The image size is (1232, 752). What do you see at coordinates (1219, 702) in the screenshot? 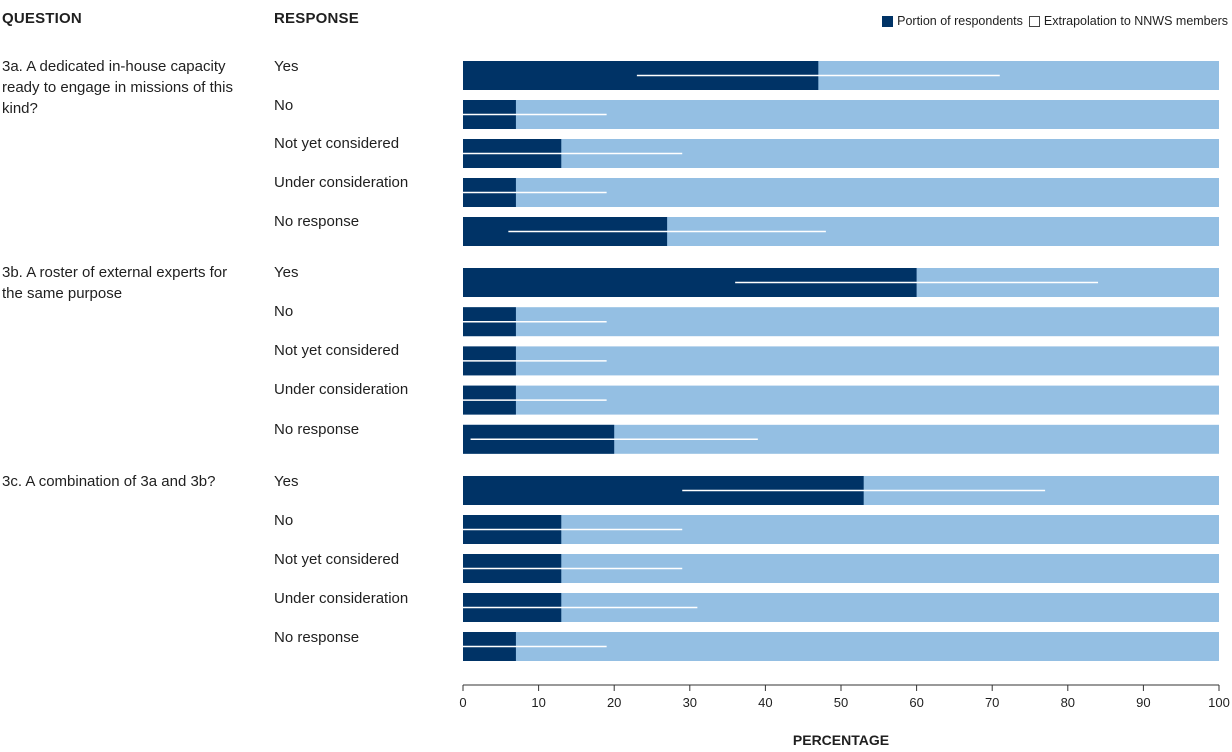
I see `x-tick-label: 100` at bounding box center [1219, 702].